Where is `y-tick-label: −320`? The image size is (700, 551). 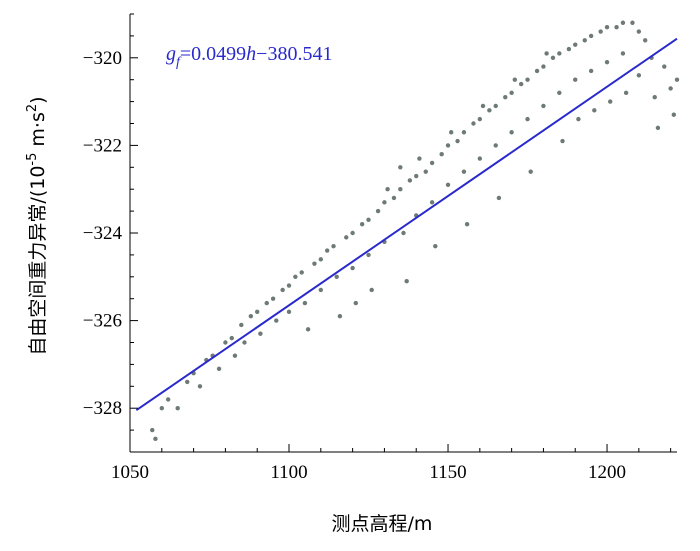
y-tick-label: −320 is located at coordinates (102, 58).